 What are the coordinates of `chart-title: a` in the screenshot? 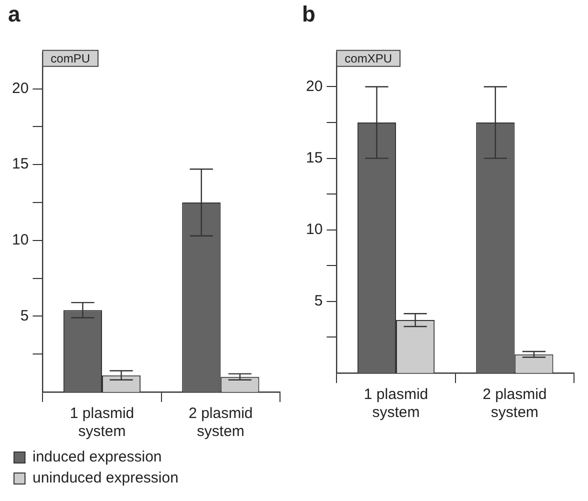 It's located at (14, 13).